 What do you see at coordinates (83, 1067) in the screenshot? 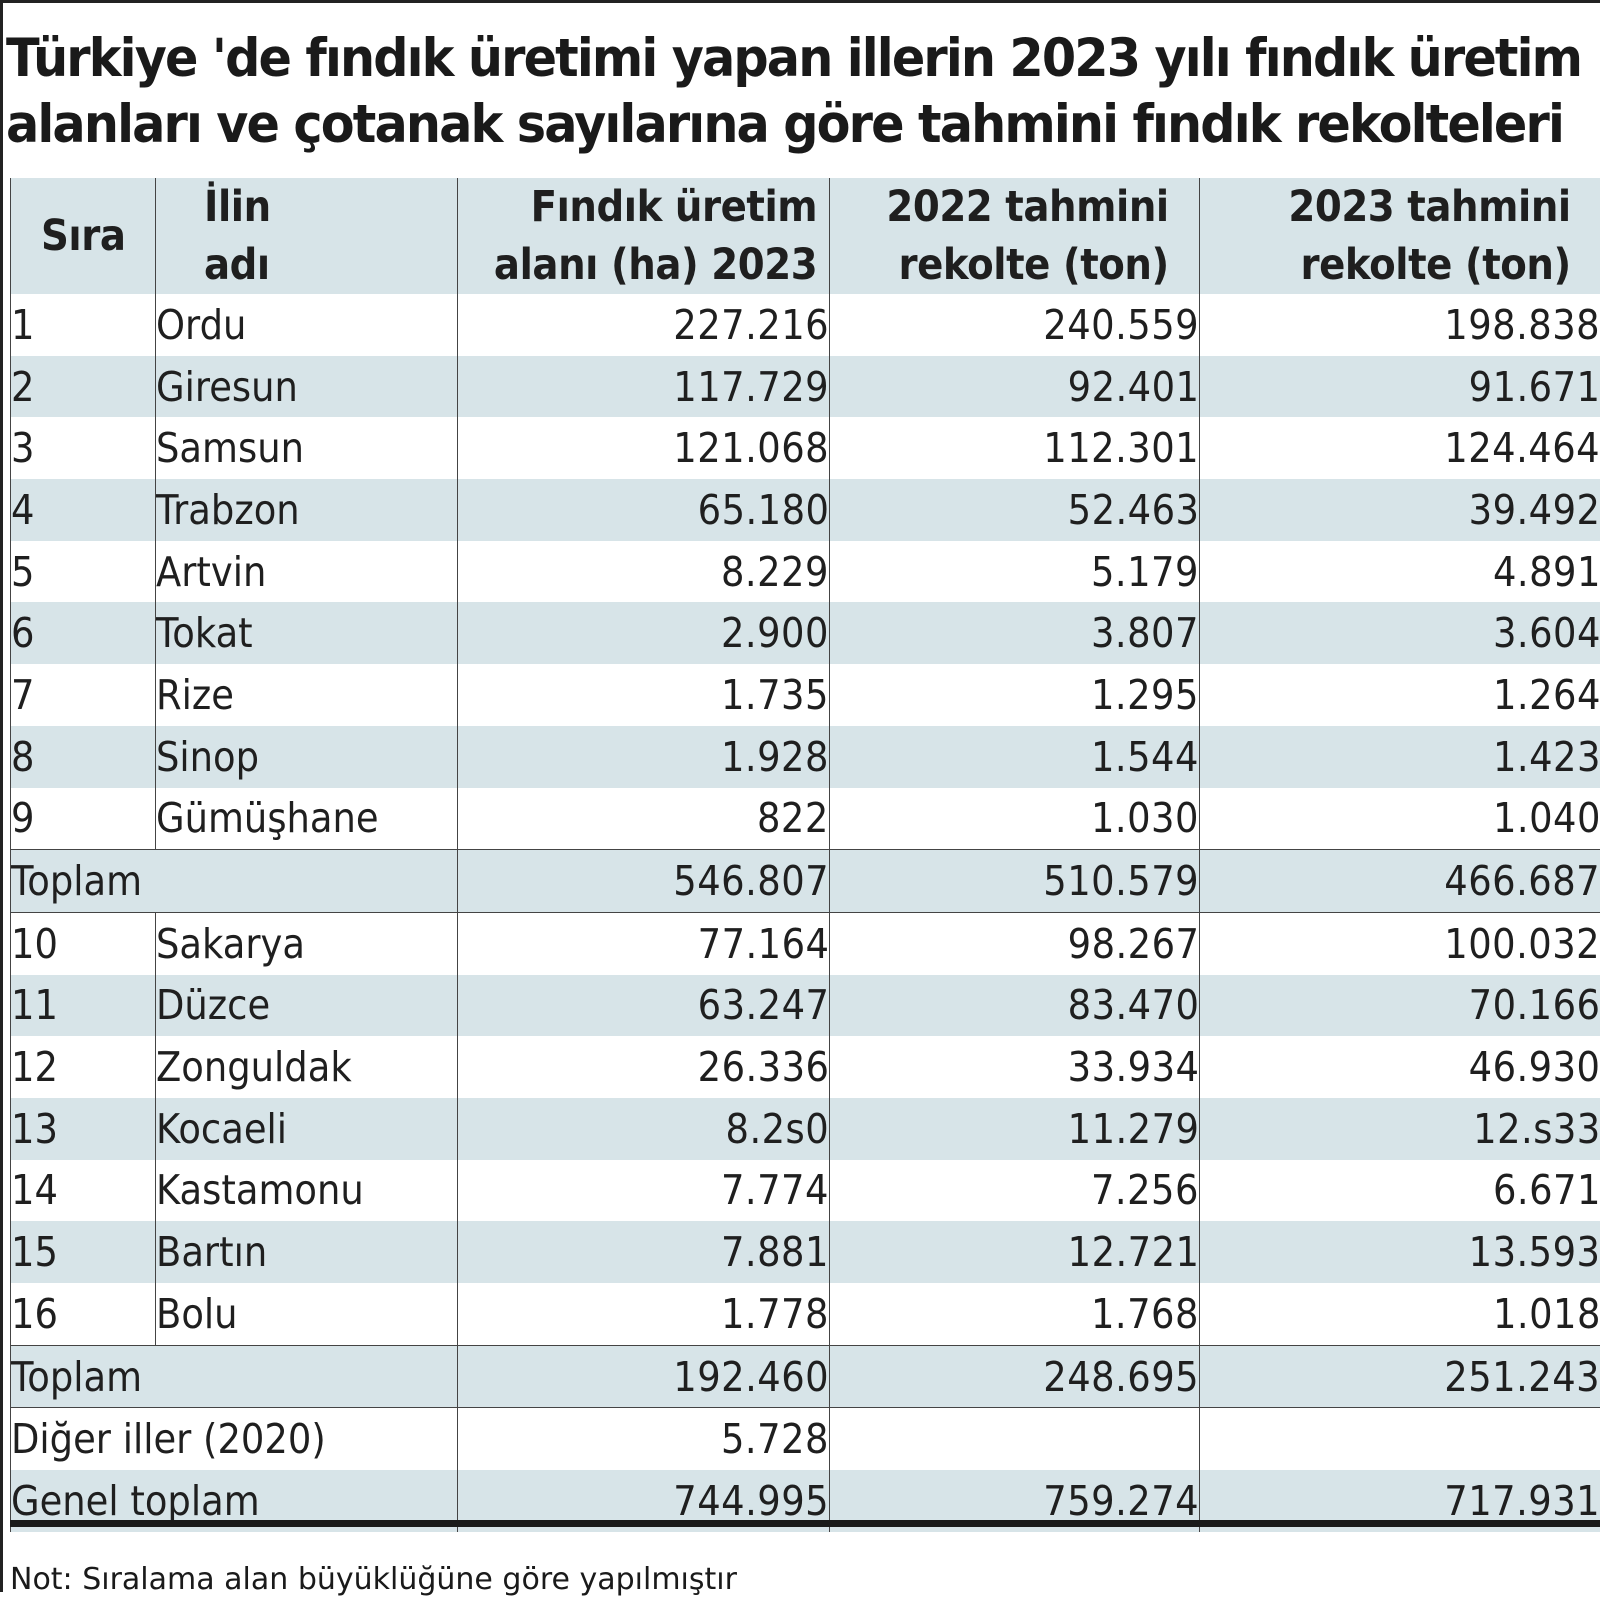
I see `rank-cell: 12` at bounding box center [83, 1067].